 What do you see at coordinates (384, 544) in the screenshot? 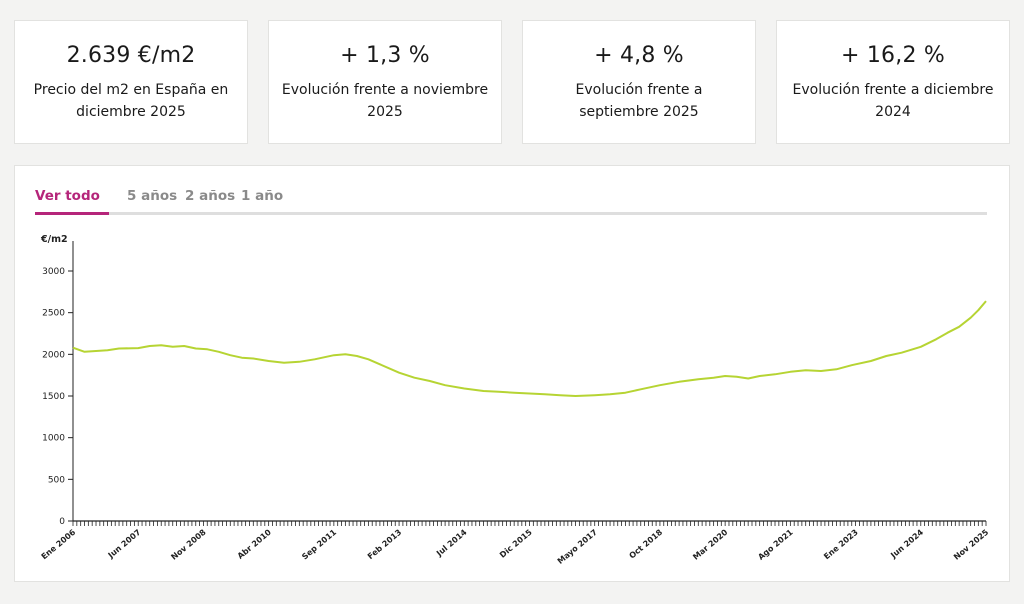
I see `x-tick-label: Feb 2013` at bounding box center [384, 544].